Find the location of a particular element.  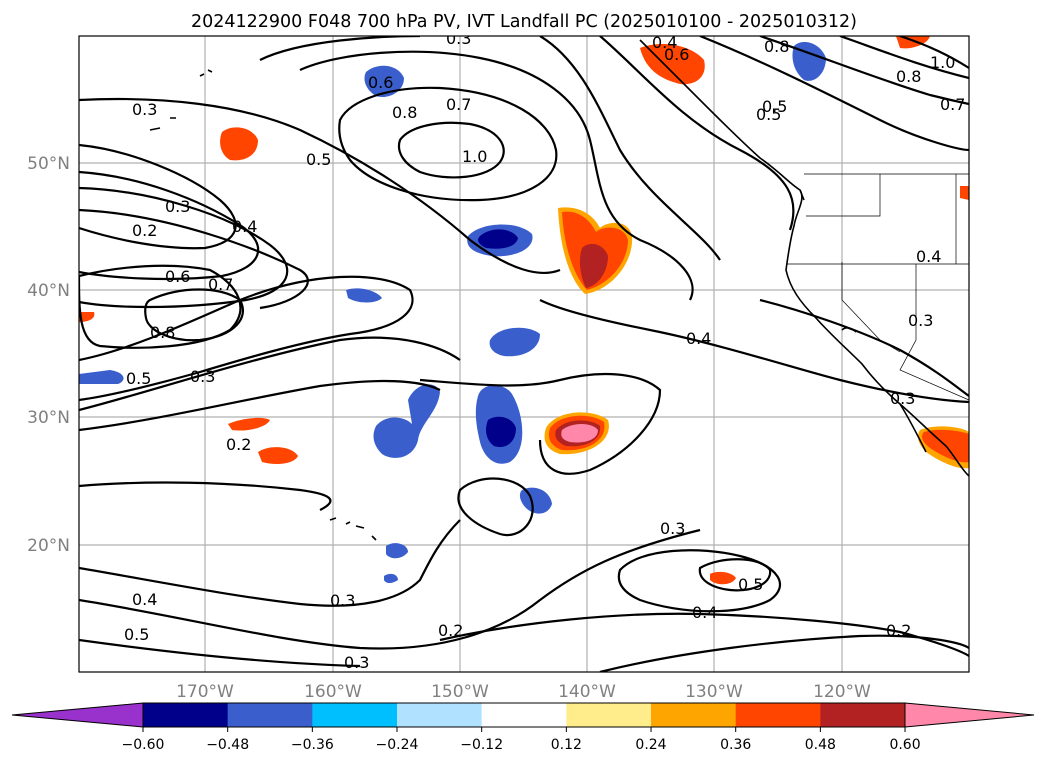

lon-labels: 170°W 160°W 150°W 140°W 130°W 120°W is located at coordinates (523, 692).